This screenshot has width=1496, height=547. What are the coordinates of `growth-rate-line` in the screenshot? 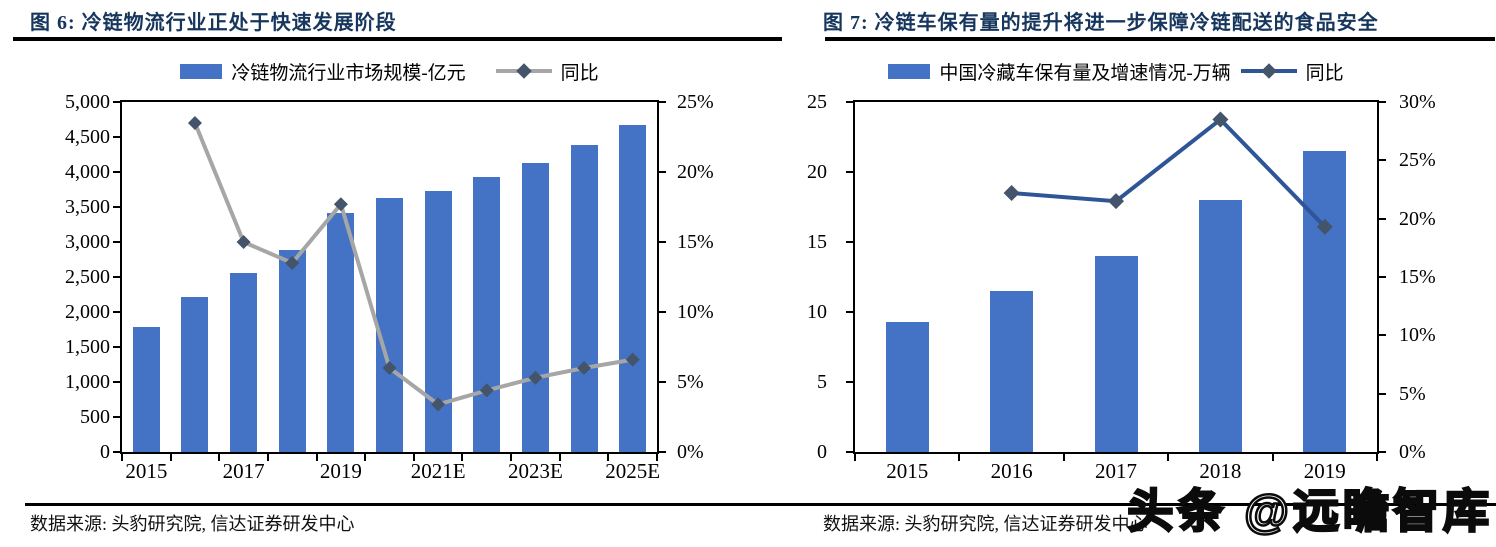 It's located at (1168, 173).